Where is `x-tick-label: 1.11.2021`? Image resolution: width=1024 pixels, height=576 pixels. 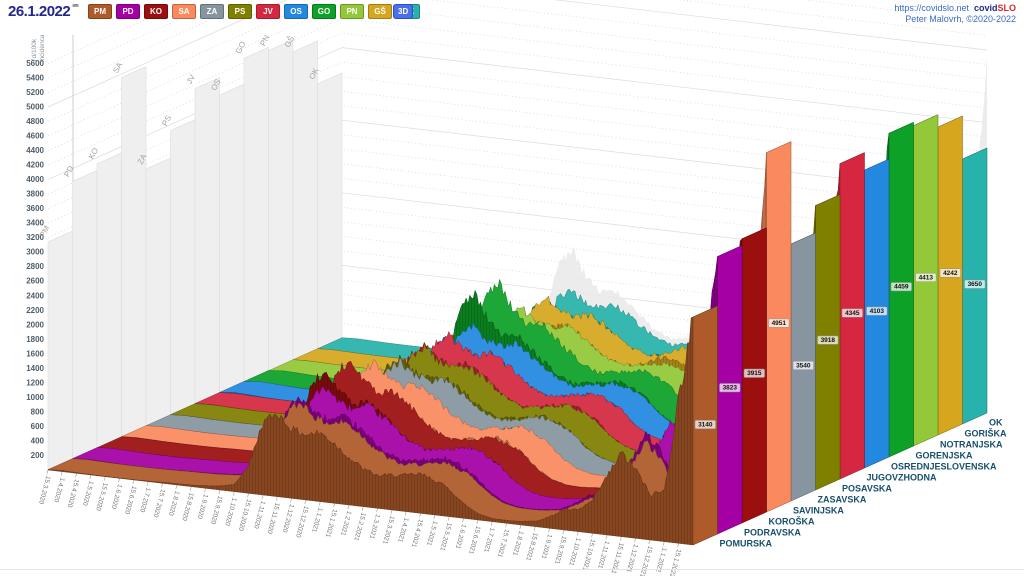 x-tick-label: 1.11.2021 is located at coordinates (603, 555).